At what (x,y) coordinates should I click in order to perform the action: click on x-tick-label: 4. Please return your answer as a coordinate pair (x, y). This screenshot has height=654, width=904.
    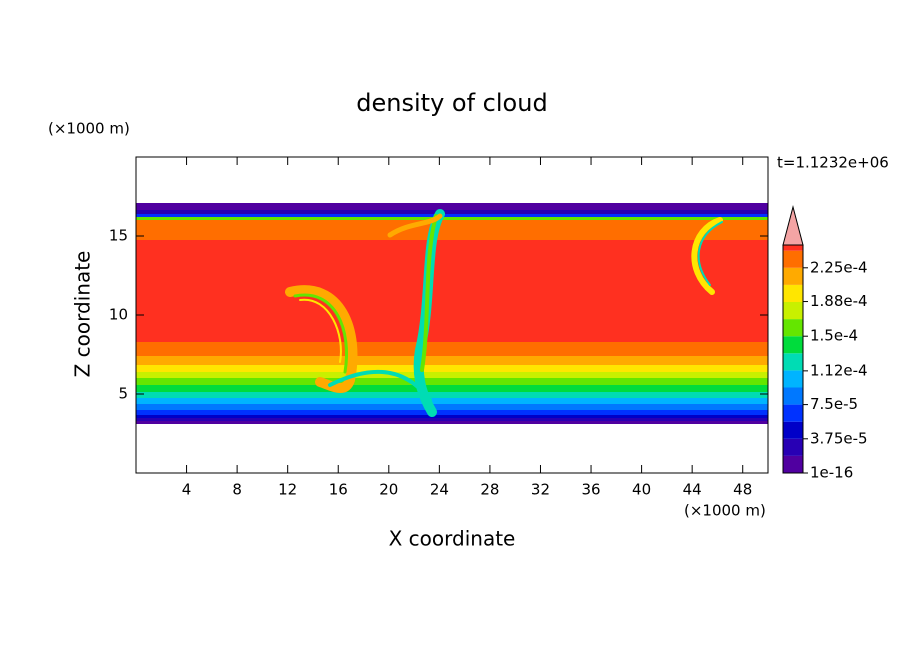
    Looking at the image, I should click on (187, 490).